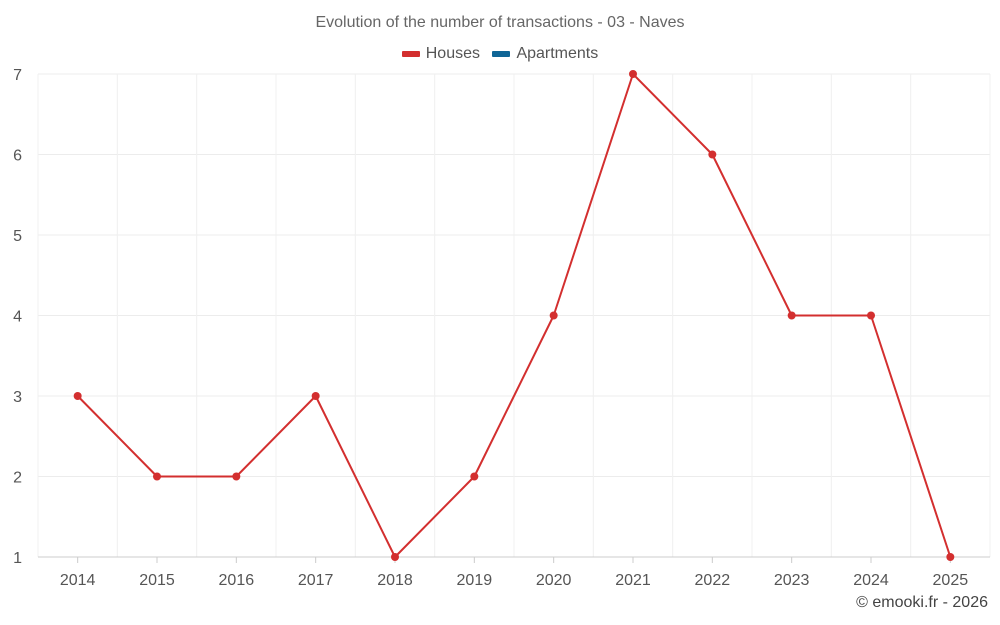 The height and width of the screenshot is (625, 1000). Describe the element at coordinates (633, 74) in the screenshot. I see `data-point-houses-2021` at that location.